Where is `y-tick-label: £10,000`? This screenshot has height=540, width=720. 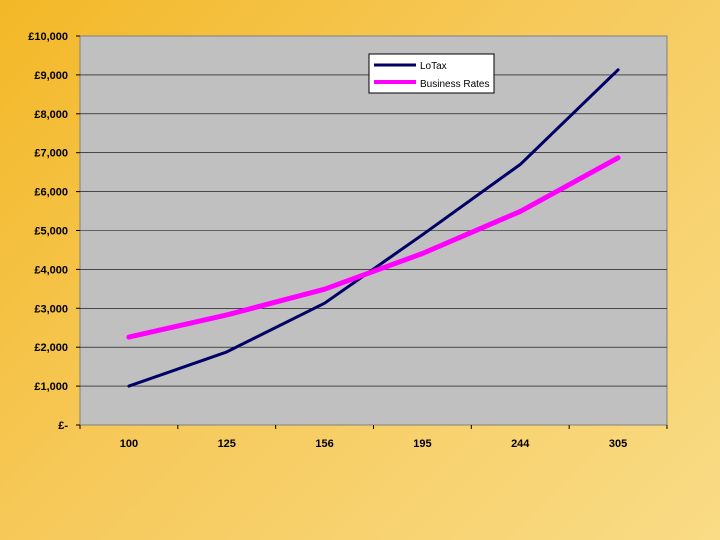
y-tick-label: £10,000 is located at coordinates (48, 37).